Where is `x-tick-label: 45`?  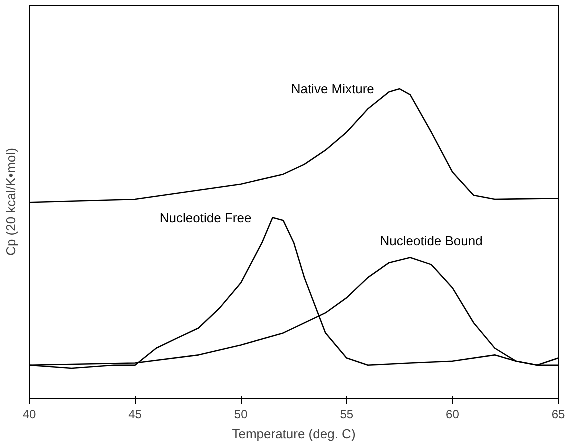
x-tick-label: 45 is located at coordinates (135, 415).